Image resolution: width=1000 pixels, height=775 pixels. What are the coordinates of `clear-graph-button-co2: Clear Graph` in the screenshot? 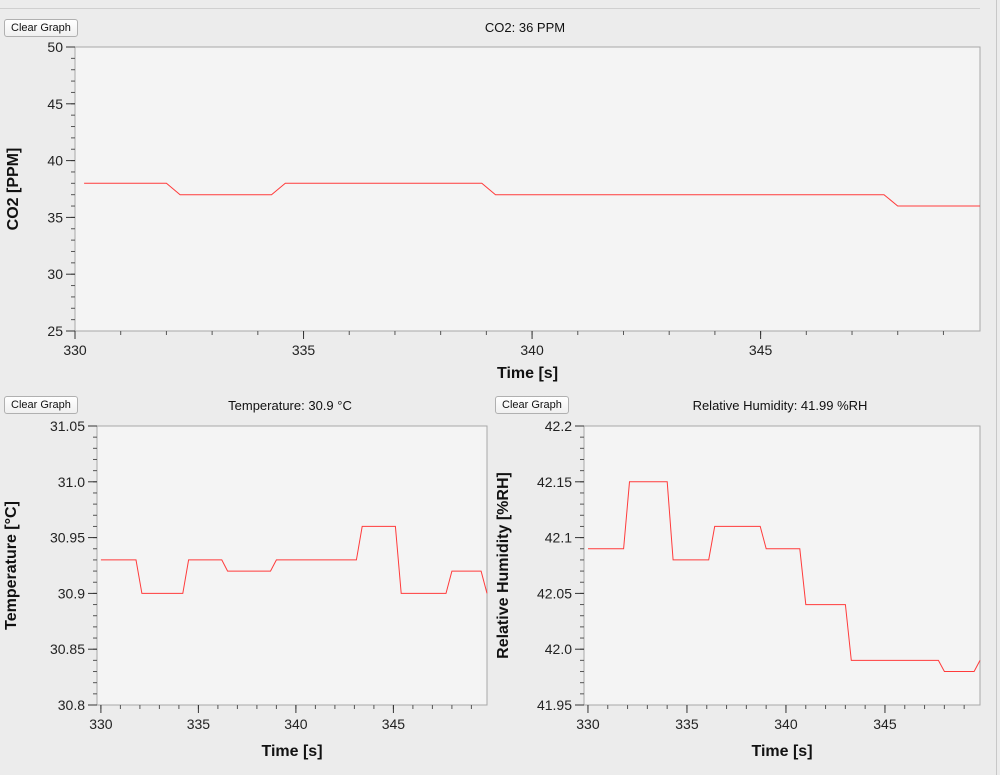 It's located at (41, 28).